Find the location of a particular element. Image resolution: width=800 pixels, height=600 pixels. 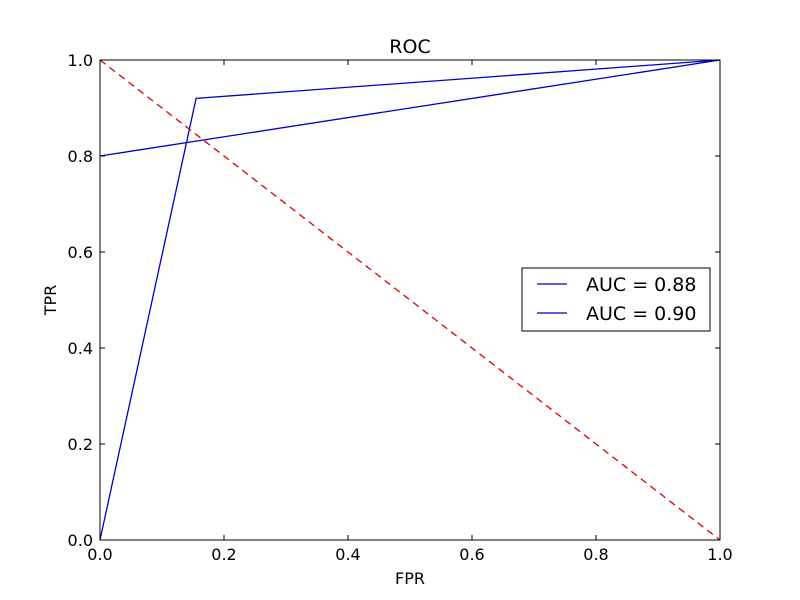

legend-box is located at coordinates (616, 299).